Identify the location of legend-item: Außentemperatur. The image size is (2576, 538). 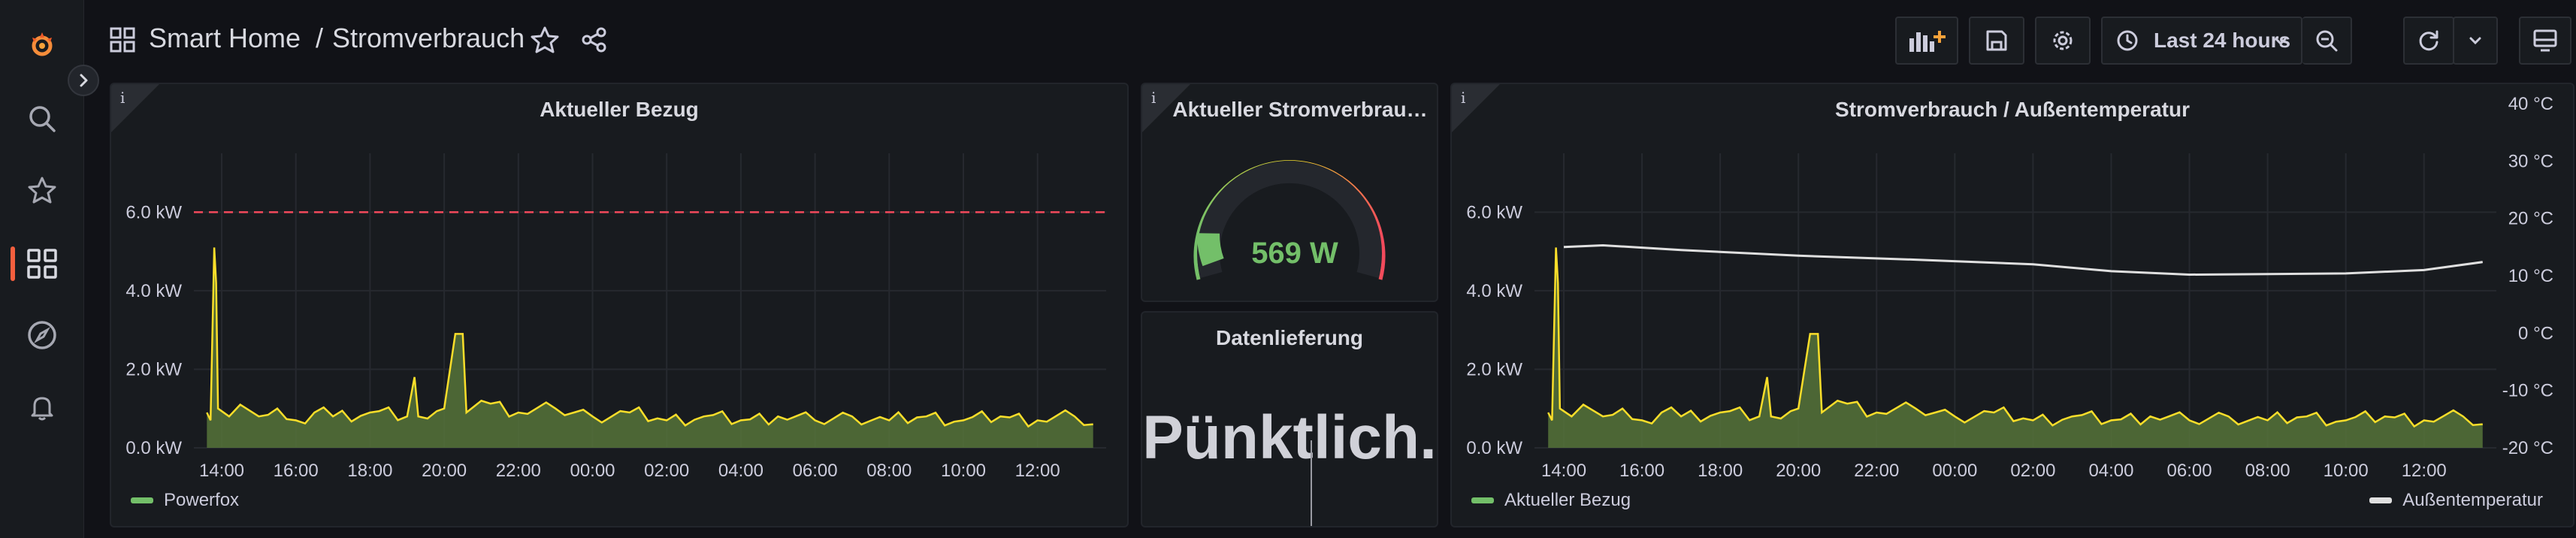
(2456, 501).